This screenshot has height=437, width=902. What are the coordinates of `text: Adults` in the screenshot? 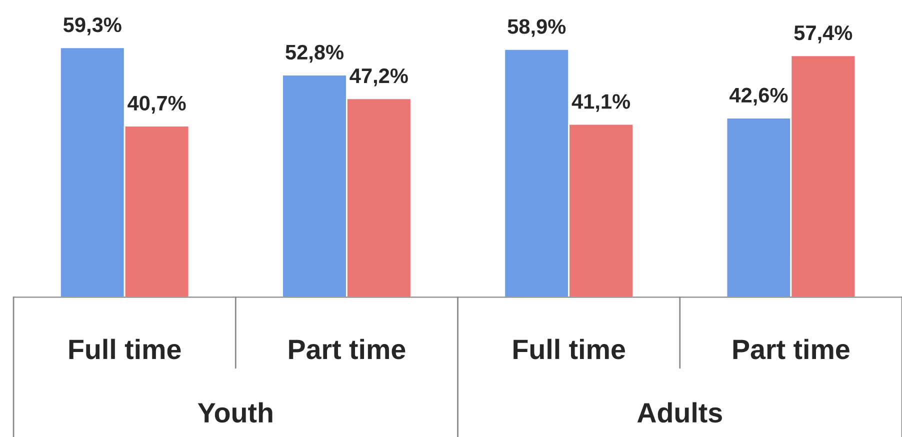 It's located at (679, 412).